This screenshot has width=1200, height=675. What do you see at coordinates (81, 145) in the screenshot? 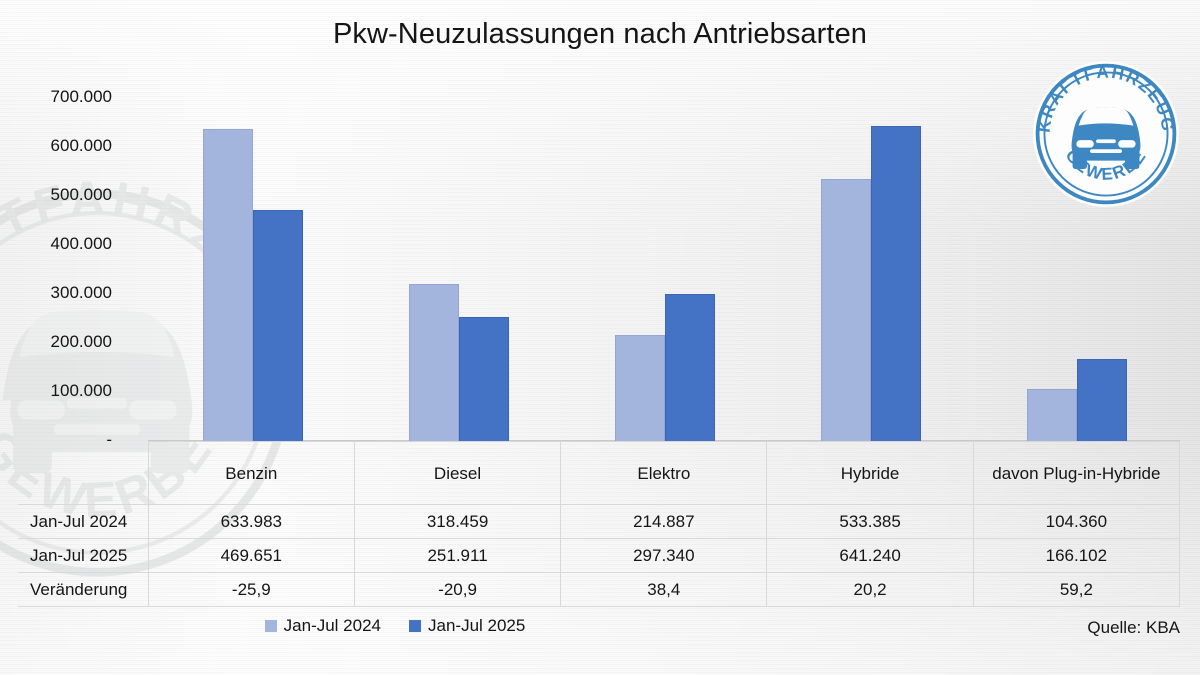
I see `y-axis-tick-label: 600.000` at bounding box center [81, 145].